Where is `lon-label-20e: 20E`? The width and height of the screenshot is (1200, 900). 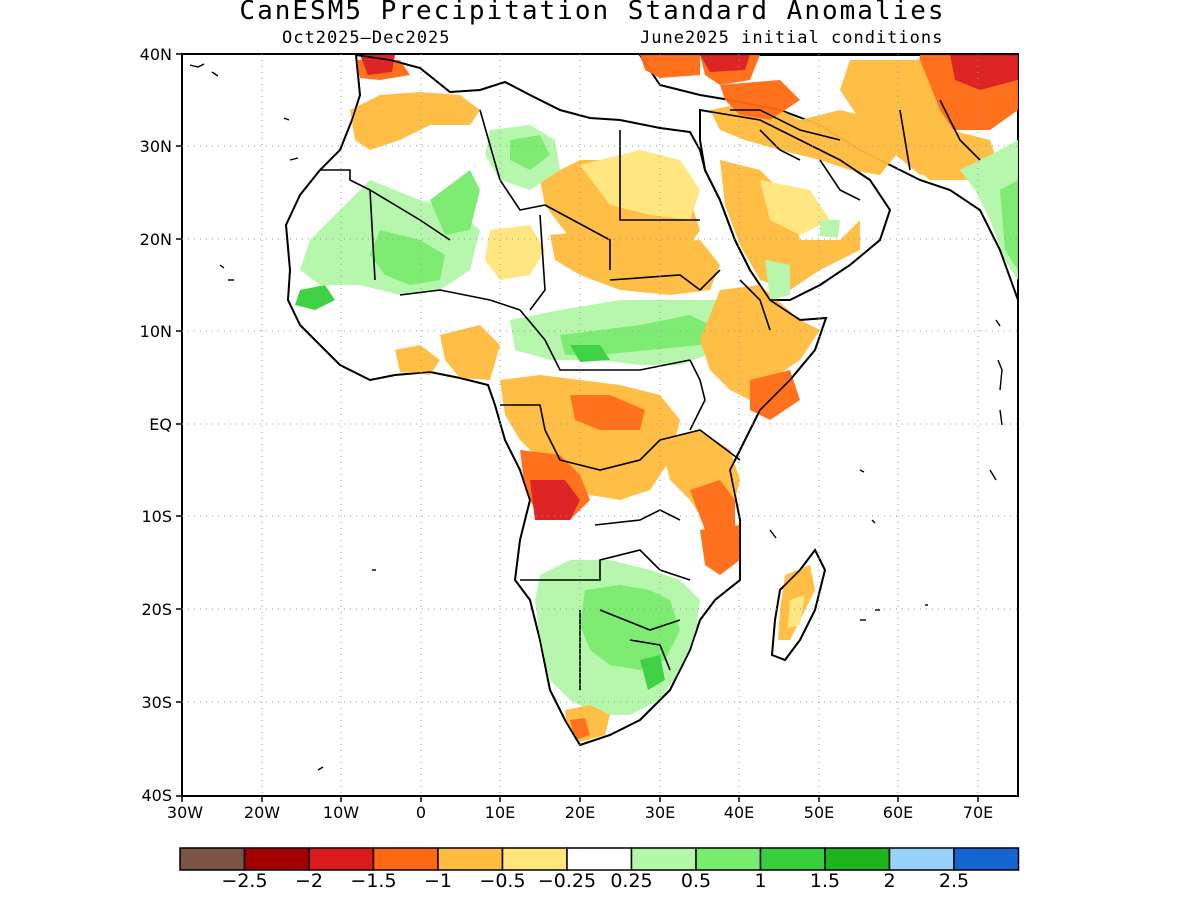 lon-label-20e: 20E is located at coordinates (580, 812).